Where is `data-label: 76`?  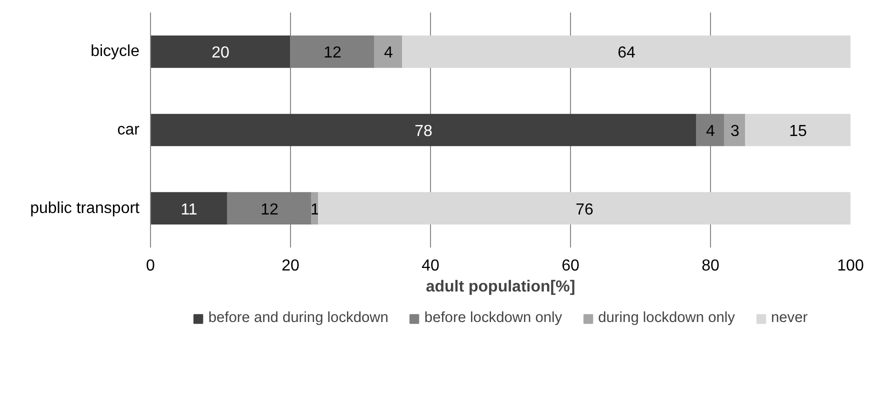 data-label: 76 is located at coordinates (585, 209).